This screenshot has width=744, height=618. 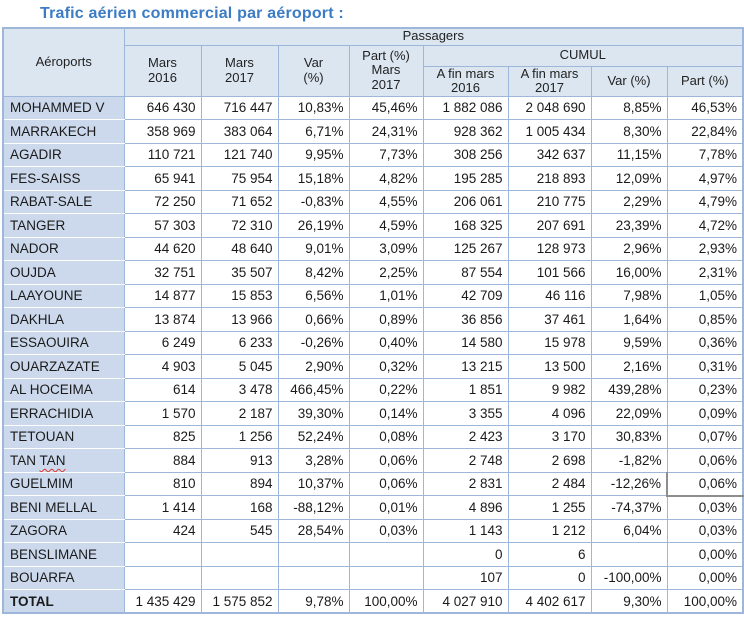 What do you see at coordinates (63, 507) in the screenshot?
I see `airport-name-cell: BENI MELLAL` at bounding box center [63, 507].